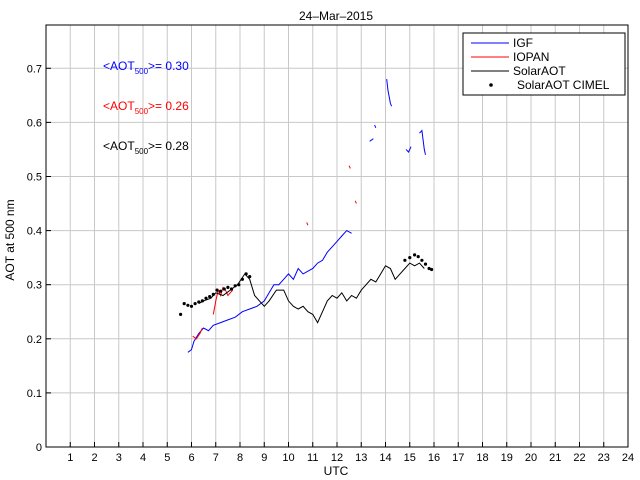  What do you see at coordinates (34, 177) in the screenshot?
I see `y-tick-label: 0.5` at bounding box center [34, 177].